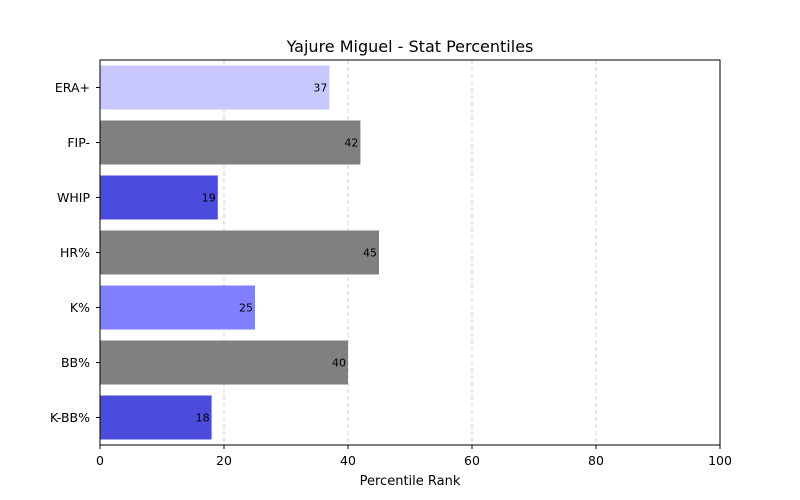 The width and height of the screenshot is (800, 500). I want to click on bar-data-label: 37, so click(320, 88).